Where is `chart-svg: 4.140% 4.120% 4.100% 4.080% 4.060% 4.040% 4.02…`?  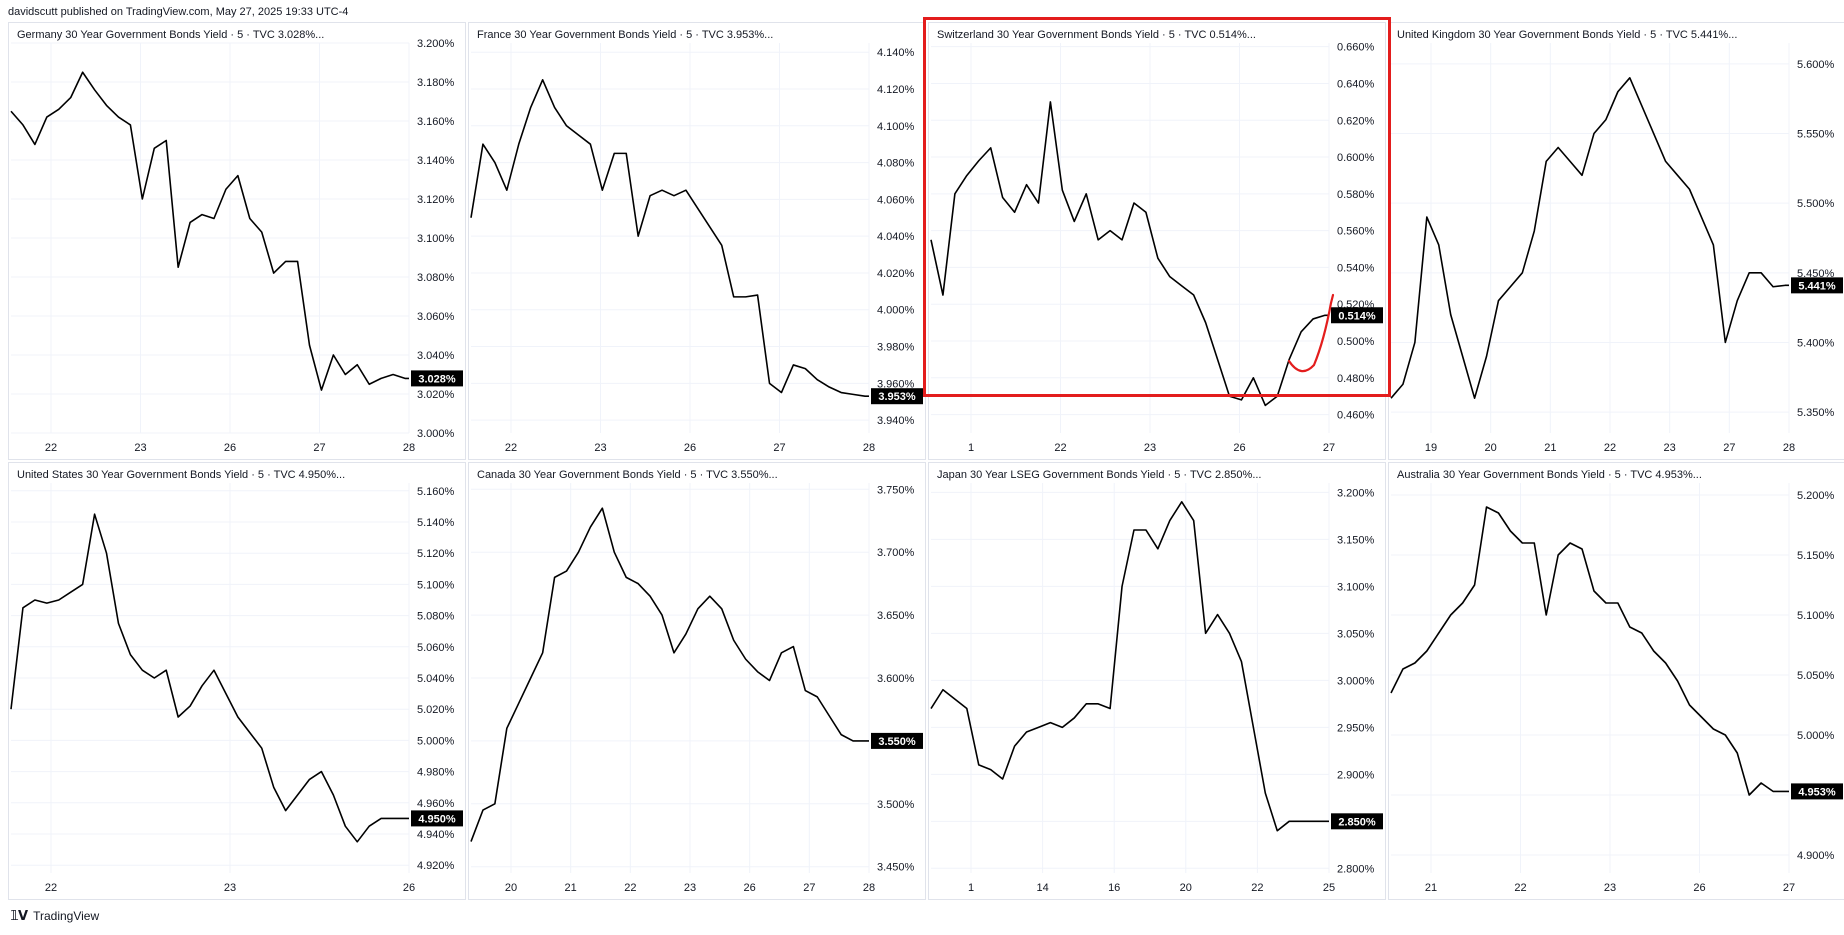
chart-svg: 4.140% 4.120% 4.100% 4.080% 4.060% 4.040% 4.02… is located at coordinates (696, 248).